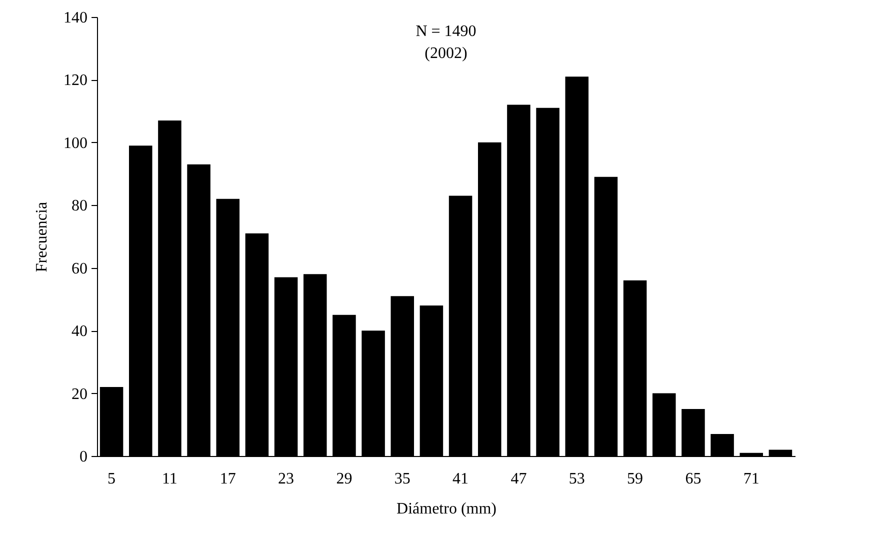  I want to click on y-tick-label: 60, so click(80, 269).